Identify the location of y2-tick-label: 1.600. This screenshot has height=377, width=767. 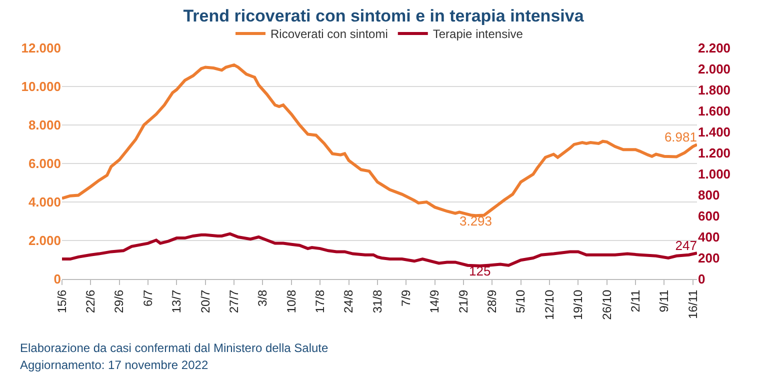
(714, 111).